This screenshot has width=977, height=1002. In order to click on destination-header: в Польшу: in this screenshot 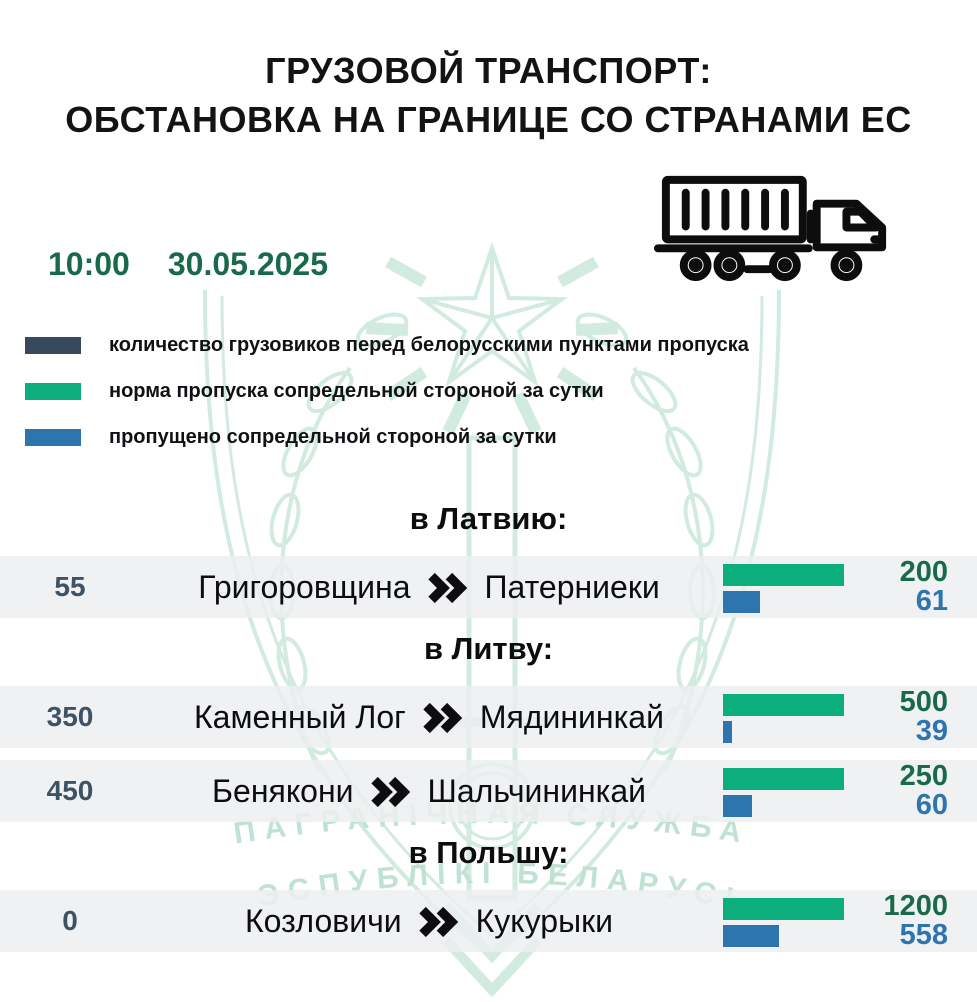, I will do `click(488, 852)`.